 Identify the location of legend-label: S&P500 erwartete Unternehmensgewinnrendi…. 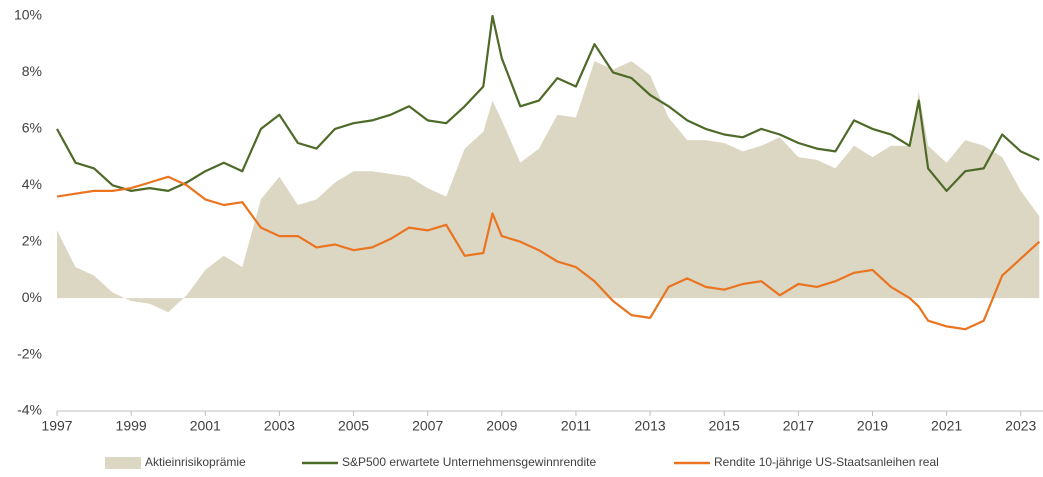
(469, 462).